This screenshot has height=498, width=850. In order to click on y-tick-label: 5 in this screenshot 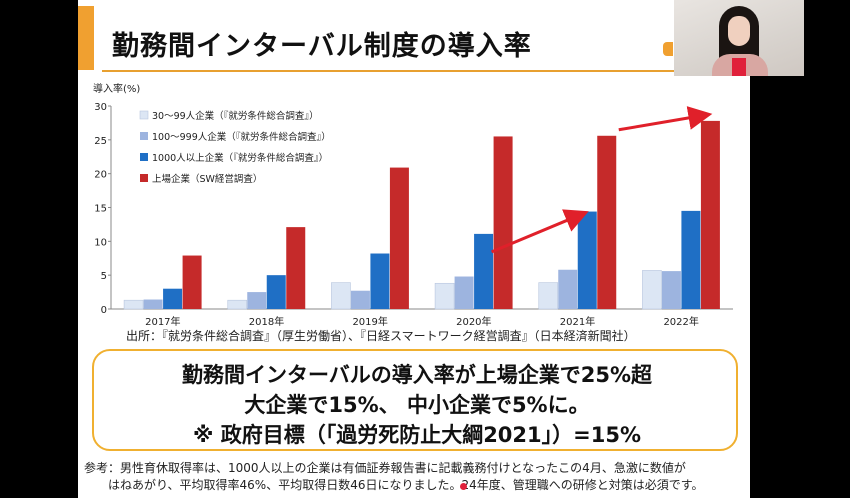, I will do `click(104, 276)`.